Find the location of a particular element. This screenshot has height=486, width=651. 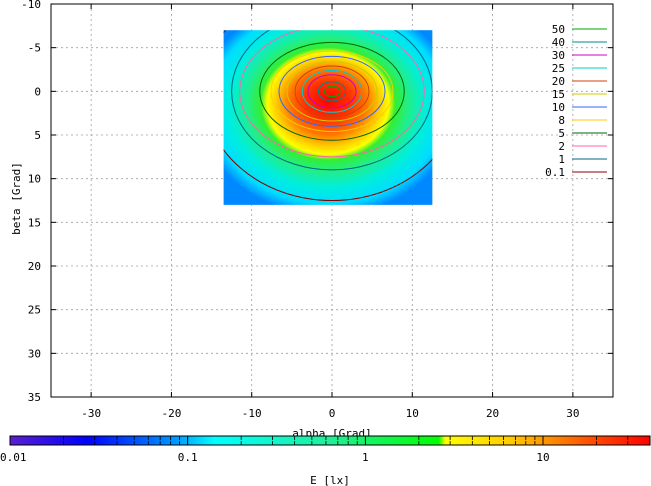

y-tick-label: 0 is located at coordinates (37, 91).